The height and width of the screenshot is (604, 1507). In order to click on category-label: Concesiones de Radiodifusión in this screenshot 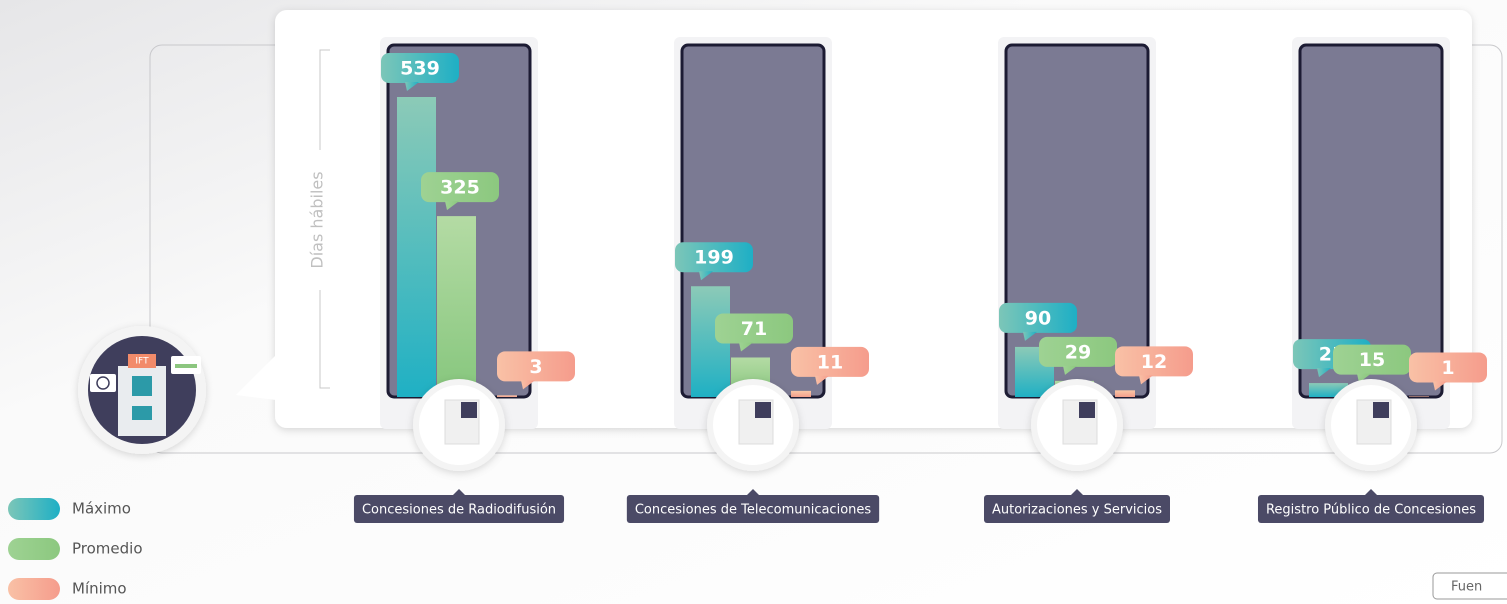, I will do `click(459, 510)`.